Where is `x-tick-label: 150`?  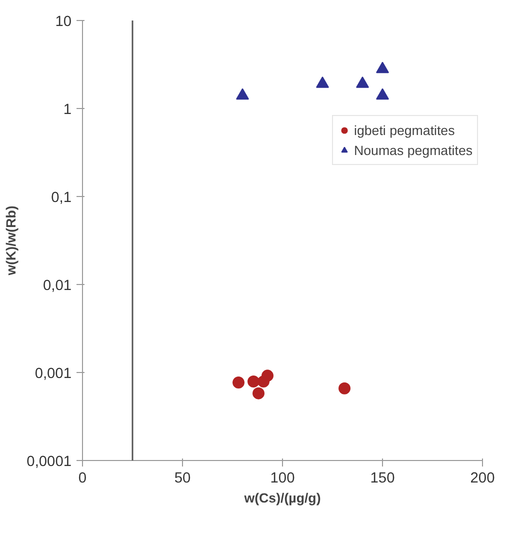
x-tick-label: 150 is located at coordinates (382, 478).